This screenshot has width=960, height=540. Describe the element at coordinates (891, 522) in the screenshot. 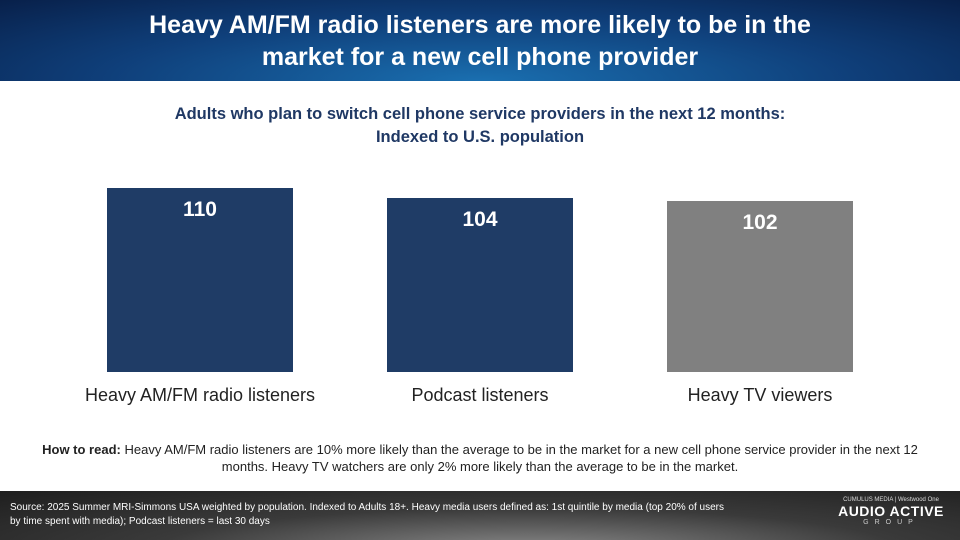

I see `logo-sub: GROUP` at that location.